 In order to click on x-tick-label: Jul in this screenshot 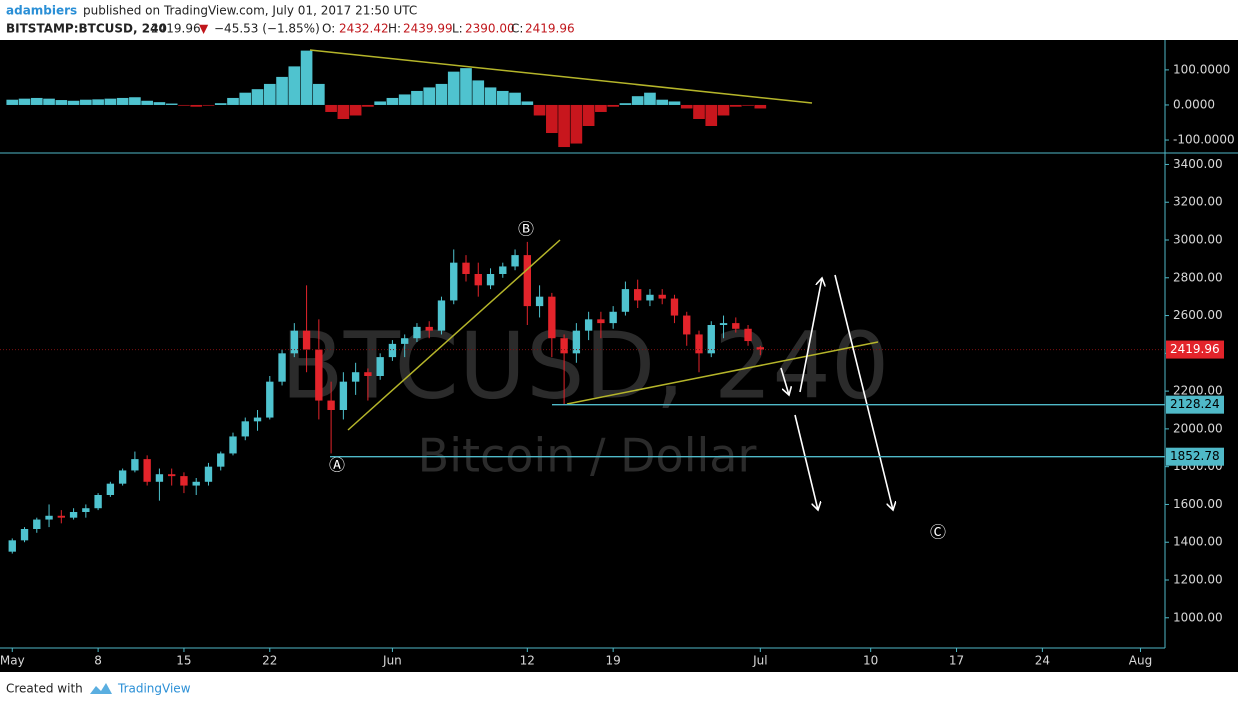, I will do `click(759, 661)`.